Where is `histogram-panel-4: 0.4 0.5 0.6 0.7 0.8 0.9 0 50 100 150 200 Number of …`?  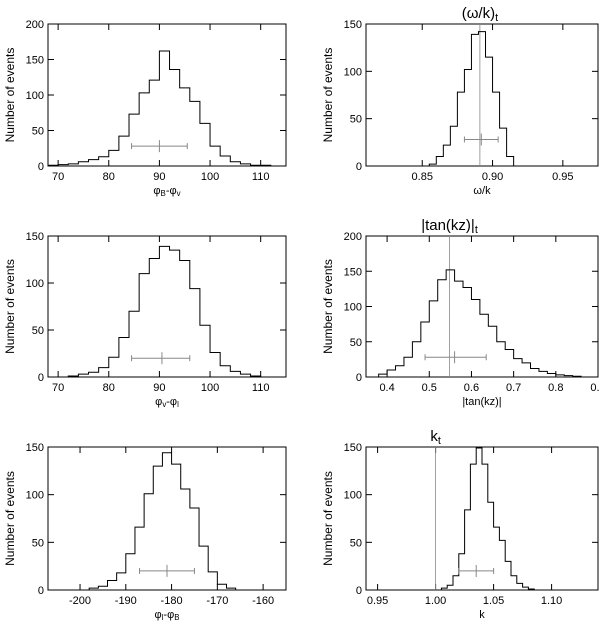
histogram-panel-4: 0.4 0.5 0.6 0.7 0.8 0.9 0 50 100 150 200 Number of … is located at coordinates (460, 312).